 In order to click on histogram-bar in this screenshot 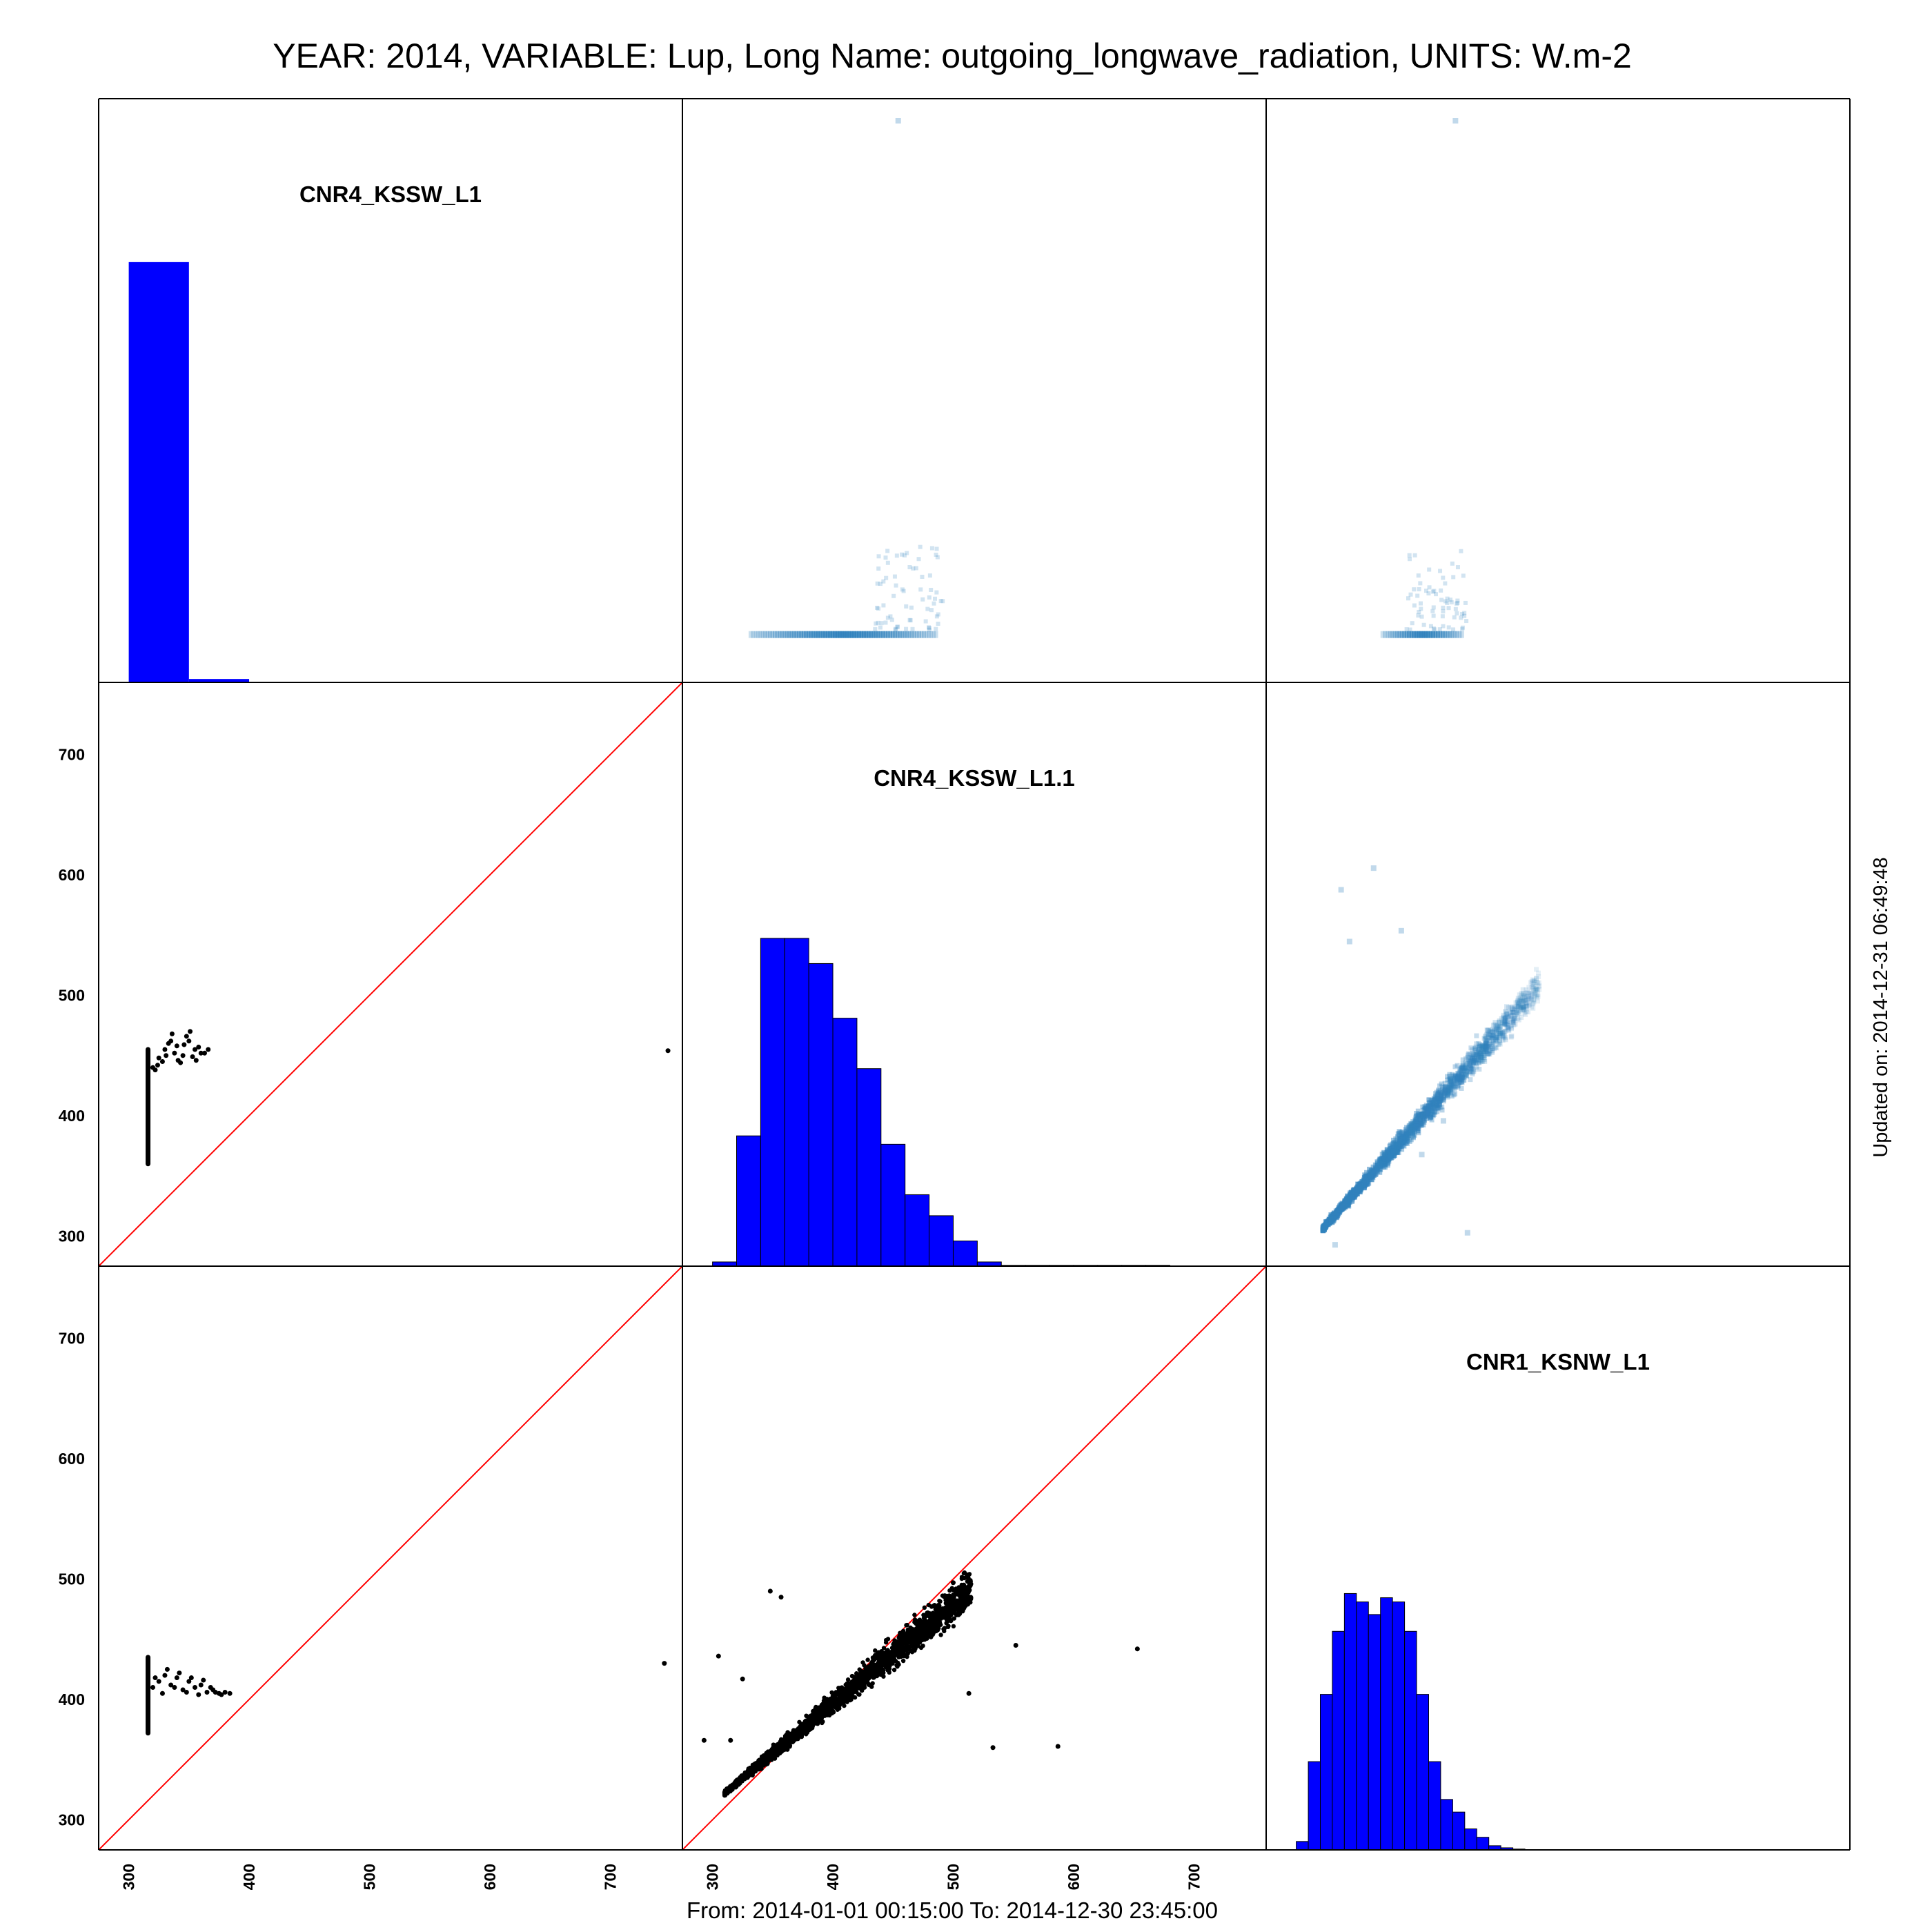, I will do `click(1374, 1732)`.